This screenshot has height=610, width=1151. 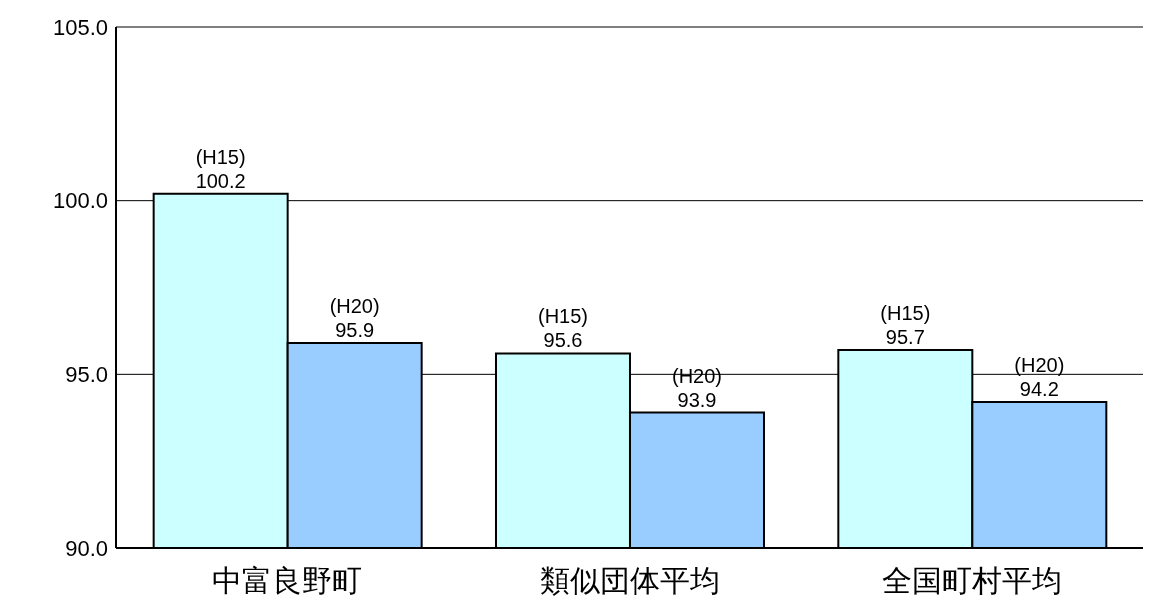 What do you see at coordinates (1039, 365) in the screenshot?
I see `text: (H20)` at bounding box center [1039, 365].